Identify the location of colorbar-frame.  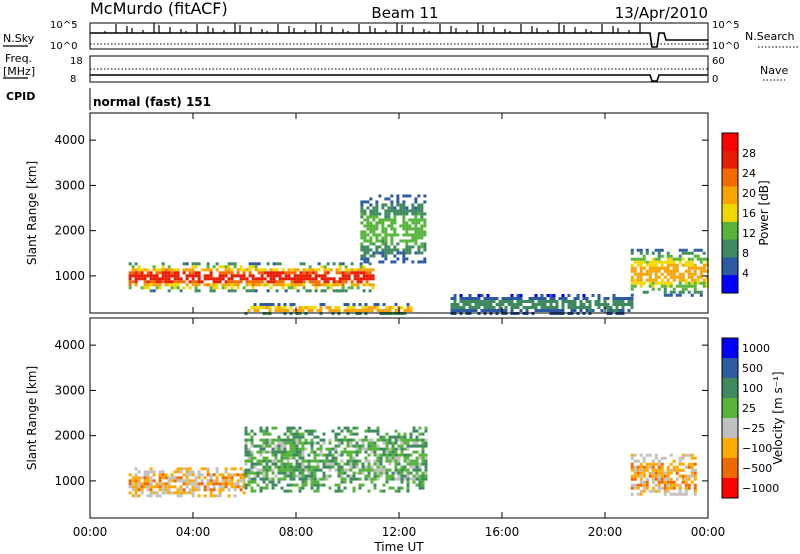
(730, 418).